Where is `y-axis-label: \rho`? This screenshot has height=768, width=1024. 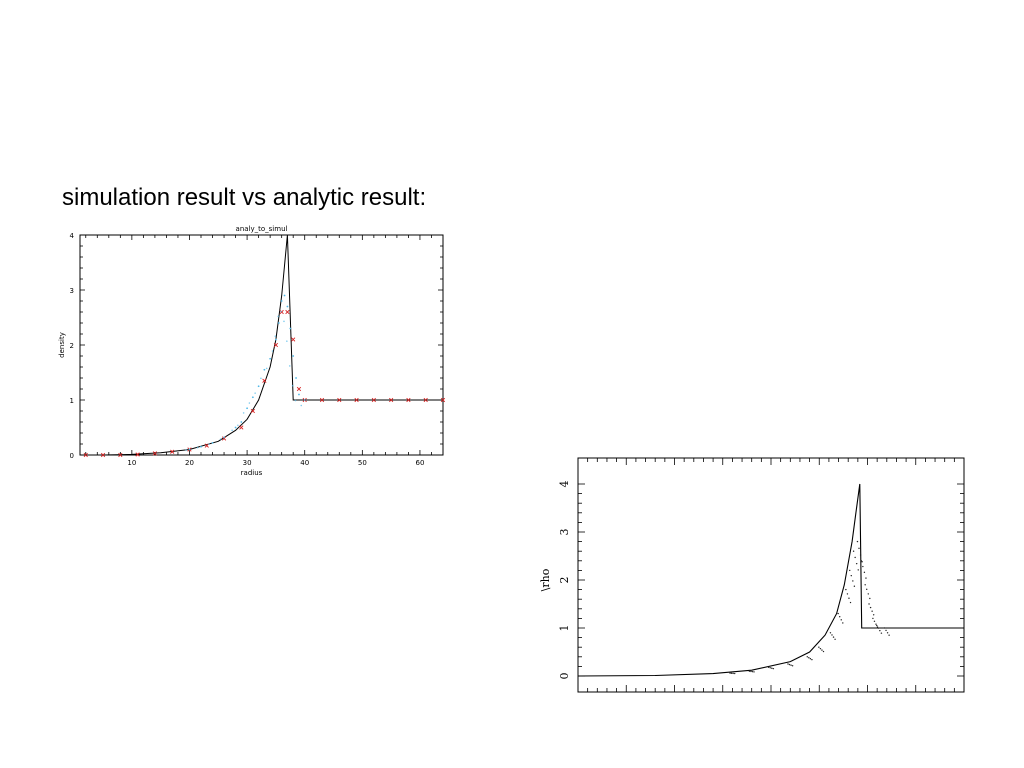
y-axis-label: \rho is located at coordinates (545, 579).